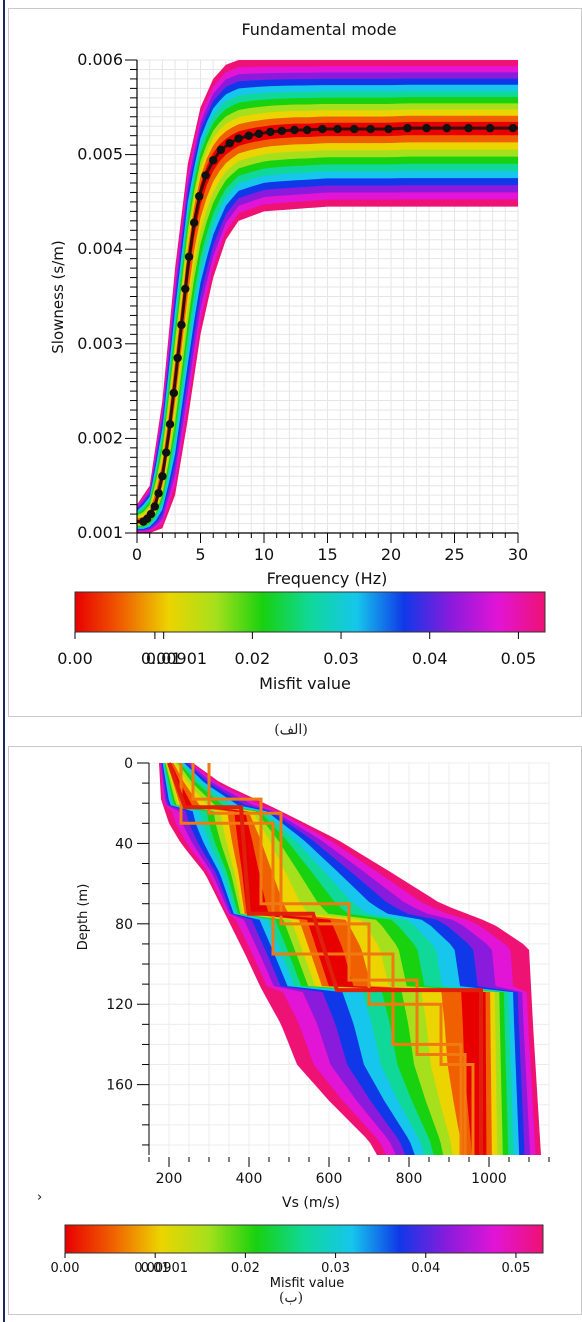 The image size is (582, 1322). Describe the element at coordinates (100, 532) in the screenshot. I see `y-tick-label: 0.001` at that location.